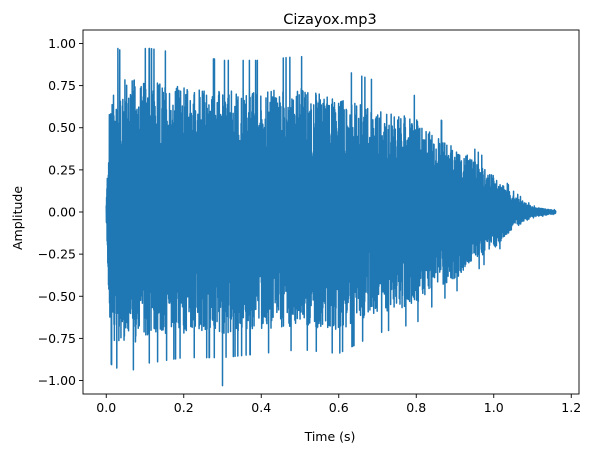 The height and width of the screenshot is (458, 592). What do you see at coordinates (62, 169) in the screenshot?
I see `y-tick-label: 0.25` at bounding box center [62, 169].